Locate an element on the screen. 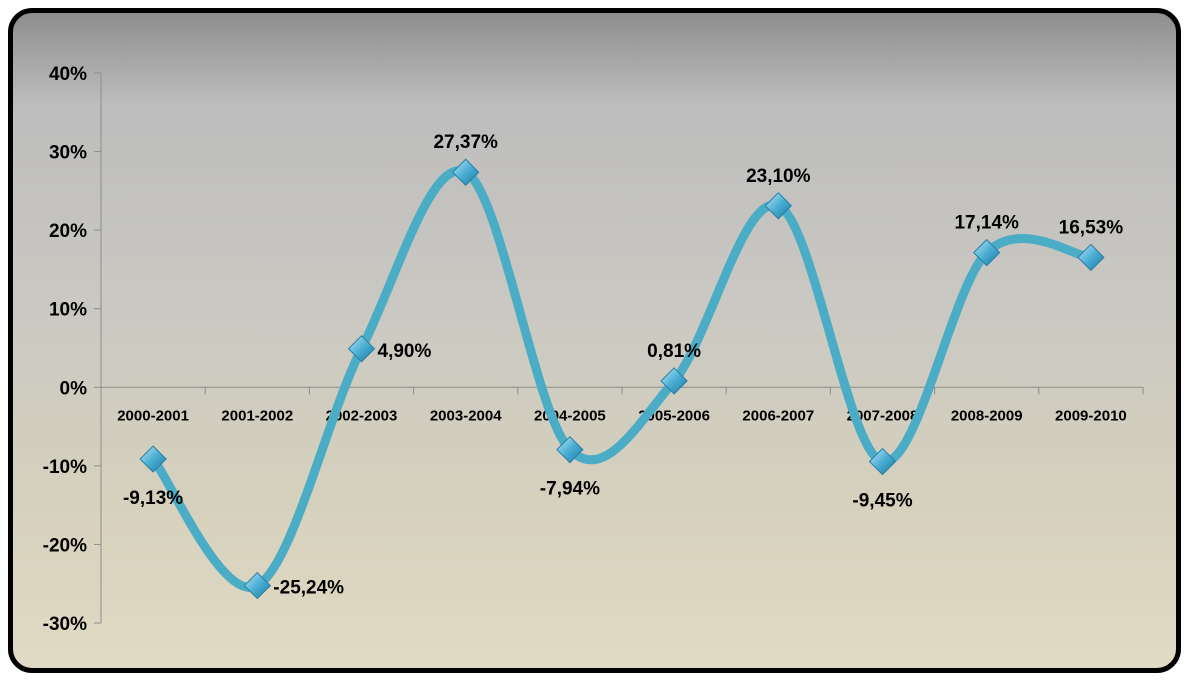 The width and height of the screenshot is (1193, 681). x-tick-label: 2002-2003 is located at coordinates (362, 415).